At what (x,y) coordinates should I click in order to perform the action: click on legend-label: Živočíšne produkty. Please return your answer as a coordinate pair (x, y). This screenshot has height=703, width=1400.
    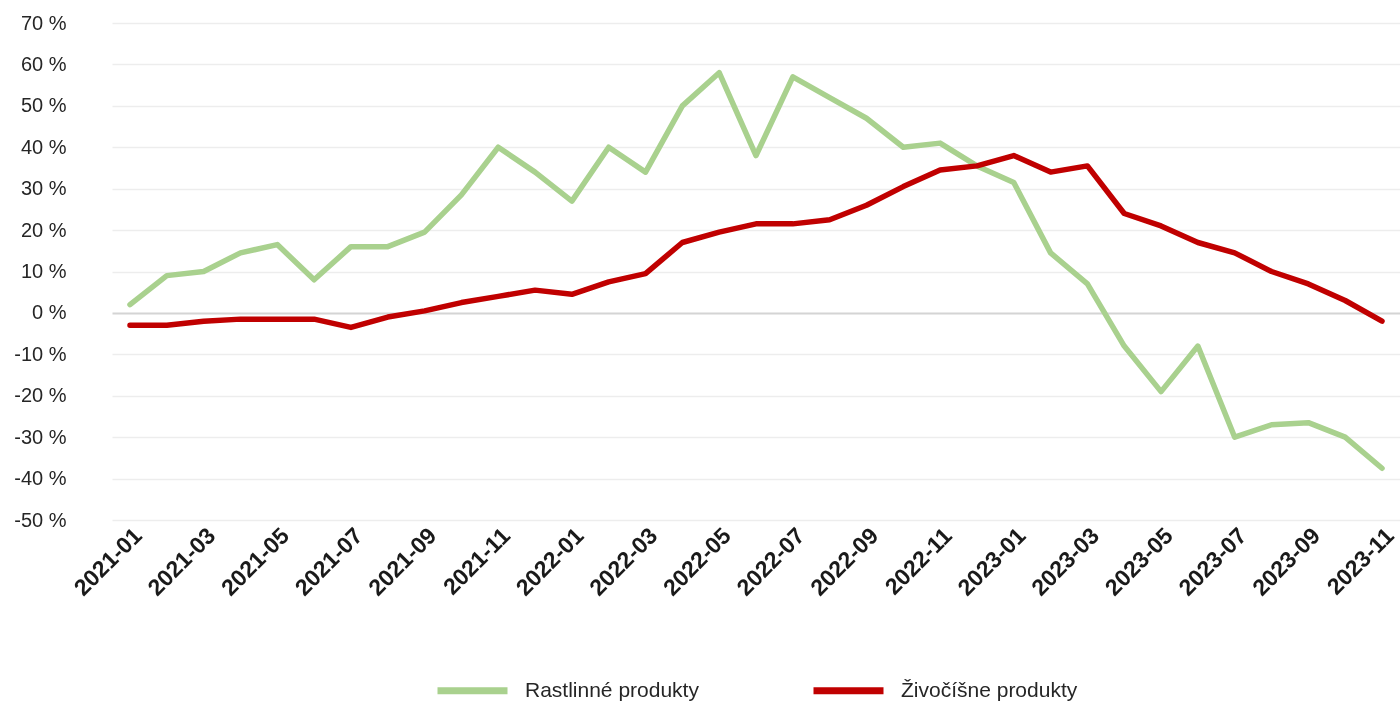
    Looking at the image, I should click on (989, 689).